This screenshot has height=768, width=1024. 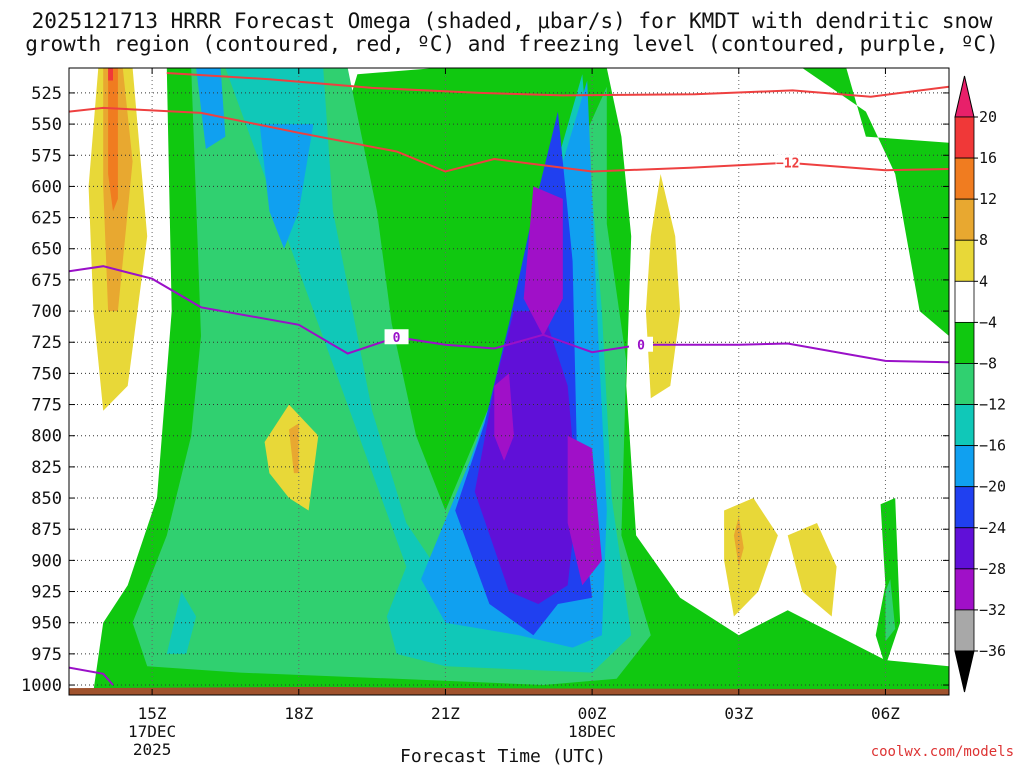 What do you see at coordinates (46, 187) in the screenshot?
I see `y-tick-label-600: 600` at bounding box center [46, 187].